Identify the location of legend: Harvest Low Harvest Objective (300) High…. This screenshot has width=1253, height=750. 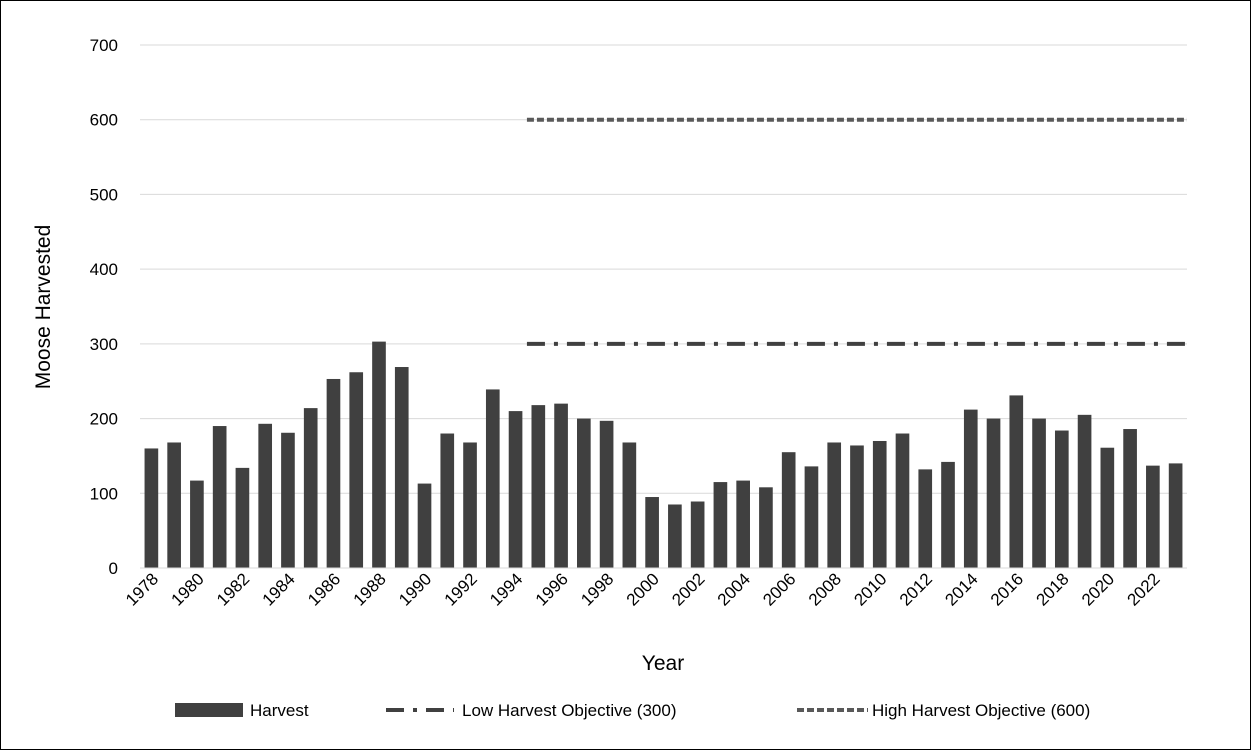
(632, 710).